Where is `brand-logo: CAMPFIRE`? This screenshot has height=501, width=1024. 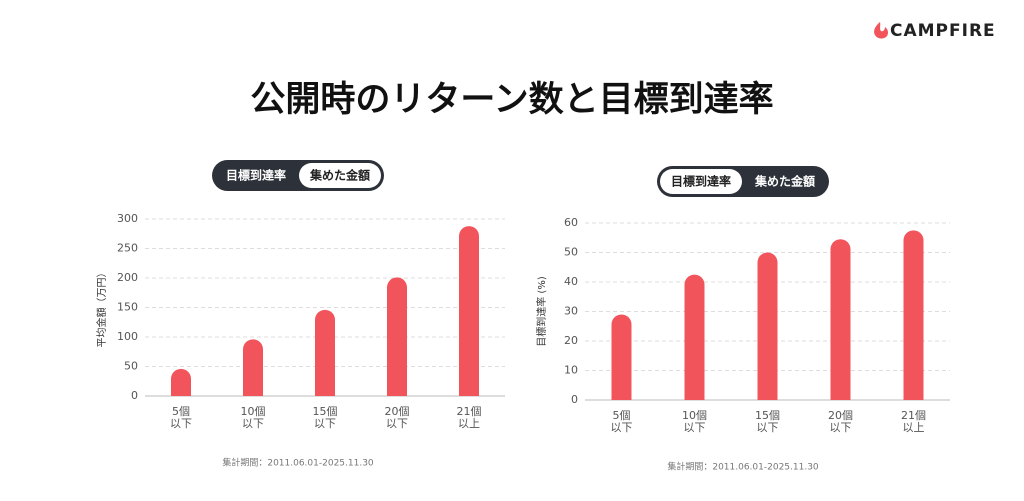 brand-logo: CAMPFIRE is located at coordinates (935, 31).